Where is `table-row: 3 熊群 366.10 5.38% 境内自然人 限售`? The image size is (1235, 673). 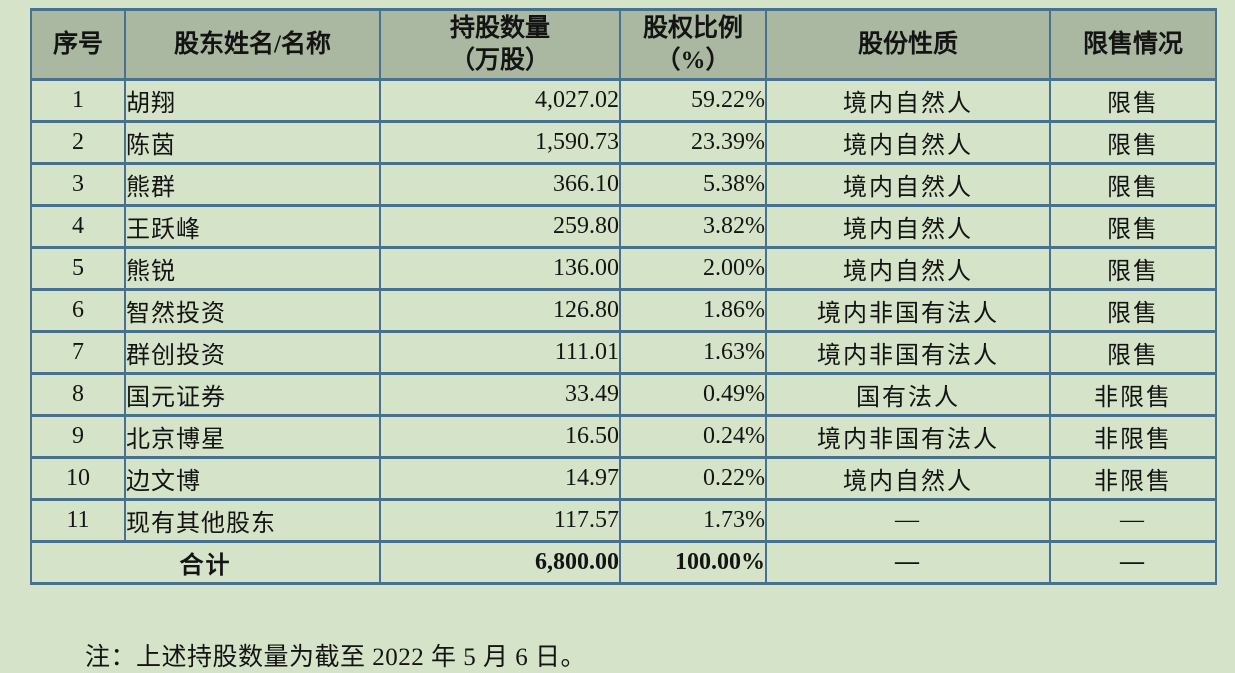
table-row: 3 熊群 366.10 5.38% 境内自然人 限售 is located at coordinates (623, 184).